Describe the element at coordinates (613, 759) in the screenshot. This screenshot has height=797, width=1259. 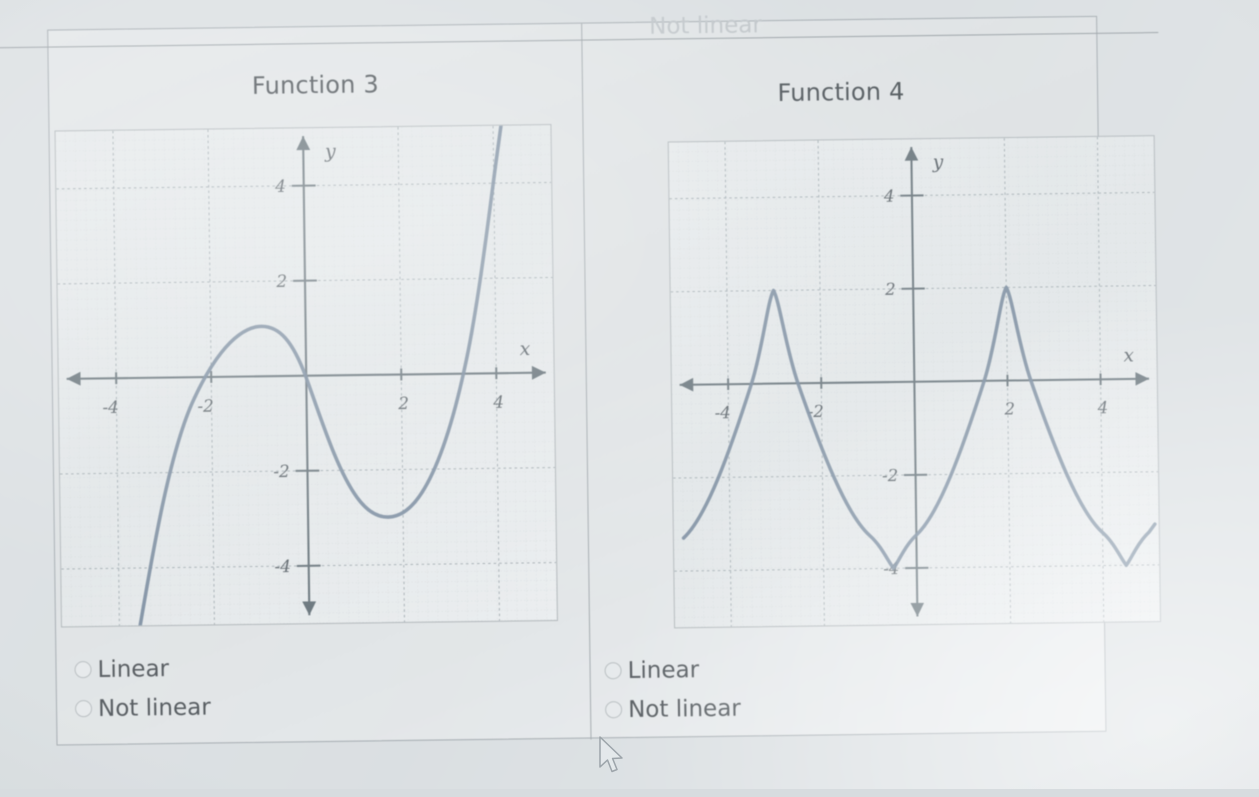
I see `mouse-pointer-icon` at that location.